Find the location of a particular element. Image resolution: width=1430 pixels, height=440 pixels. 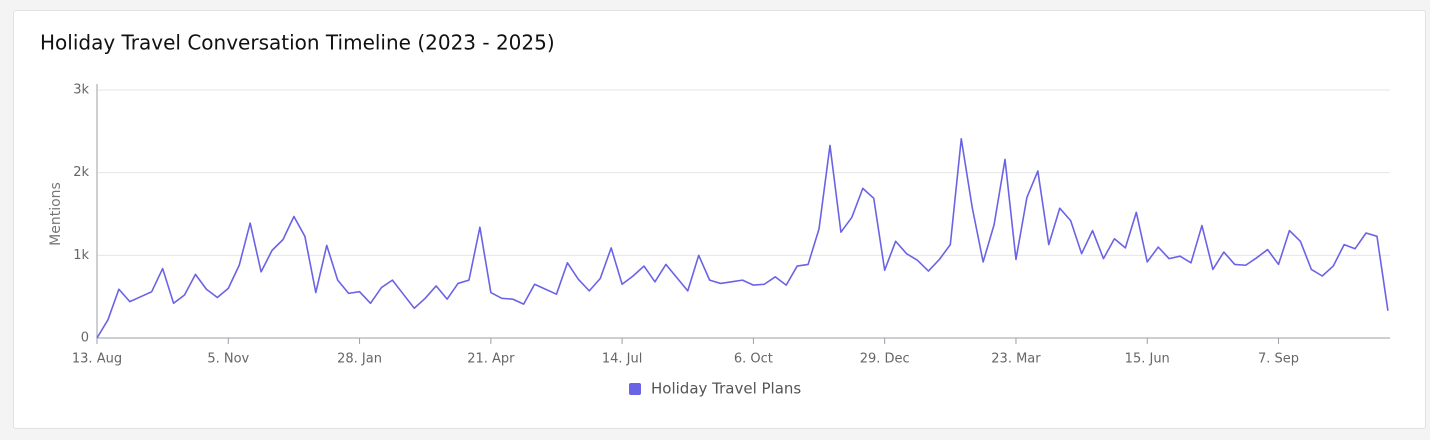

x-tick-label: 5. Nov is located at coordinates (228, 359).